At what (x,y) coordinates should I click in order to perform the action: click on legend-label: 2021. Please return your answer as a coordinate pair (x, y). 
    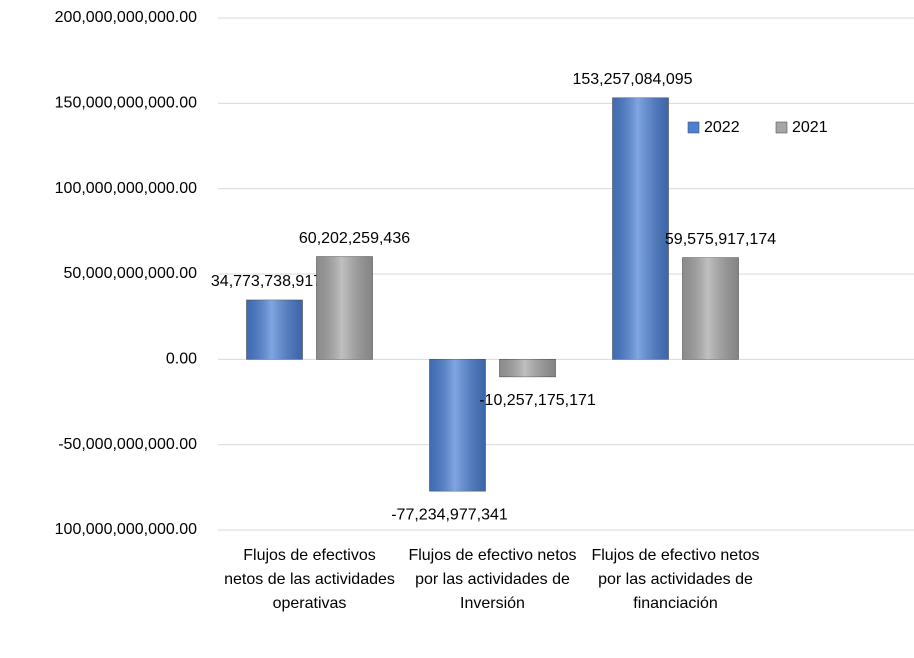
    Looking at the image, I should click on (810, 127).